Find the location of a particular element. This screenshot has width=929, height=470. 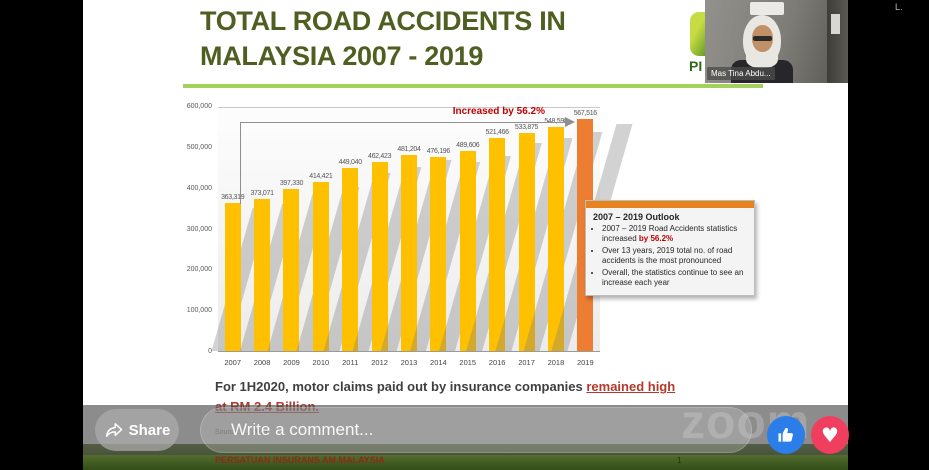

share-button: Share is located at coordinates (137, 430).